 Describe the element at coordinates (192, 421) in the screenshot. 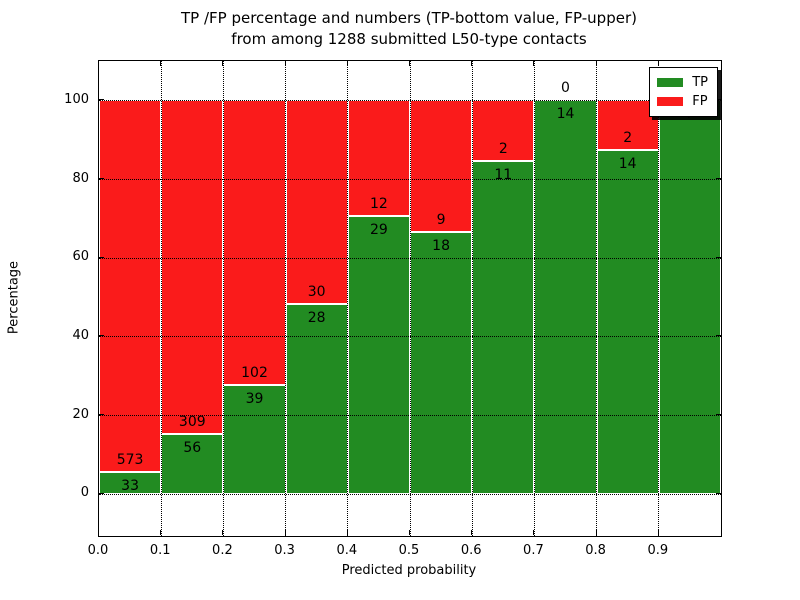

I see `fp-count-label: 309` at that location.